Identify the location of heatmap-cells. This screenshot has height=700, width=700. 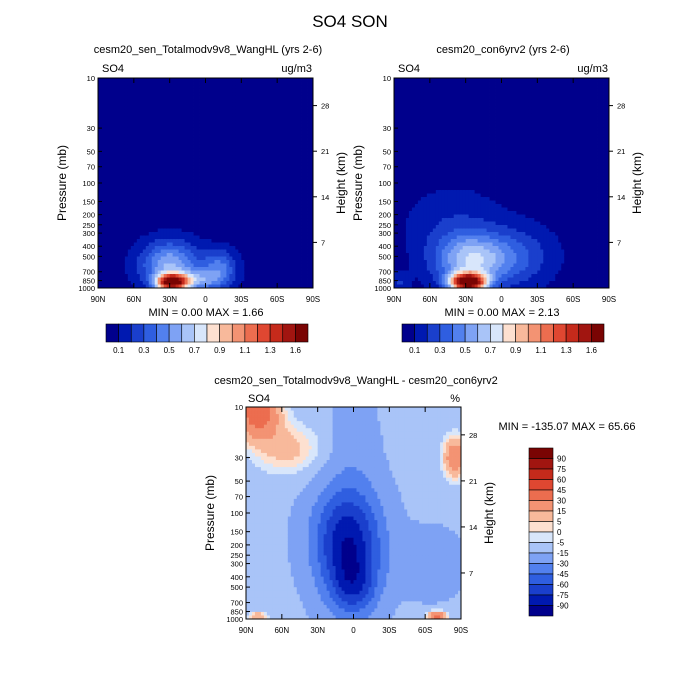
(206, 183).